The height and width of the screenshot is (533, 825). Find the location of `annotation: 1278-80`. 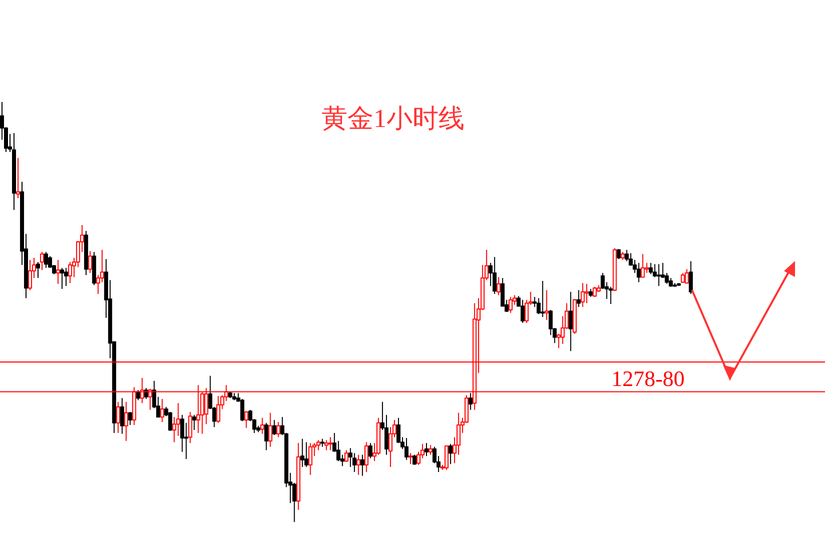

annotation: 1278-80 is located at coordinates (648, 378).